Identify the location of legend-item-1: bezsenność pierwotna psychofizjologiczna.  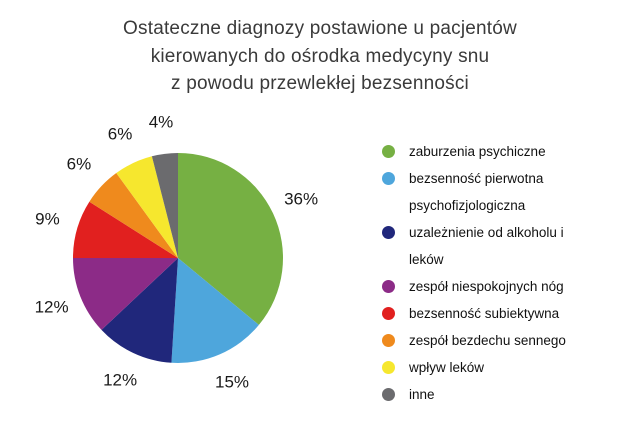
(486, 192).